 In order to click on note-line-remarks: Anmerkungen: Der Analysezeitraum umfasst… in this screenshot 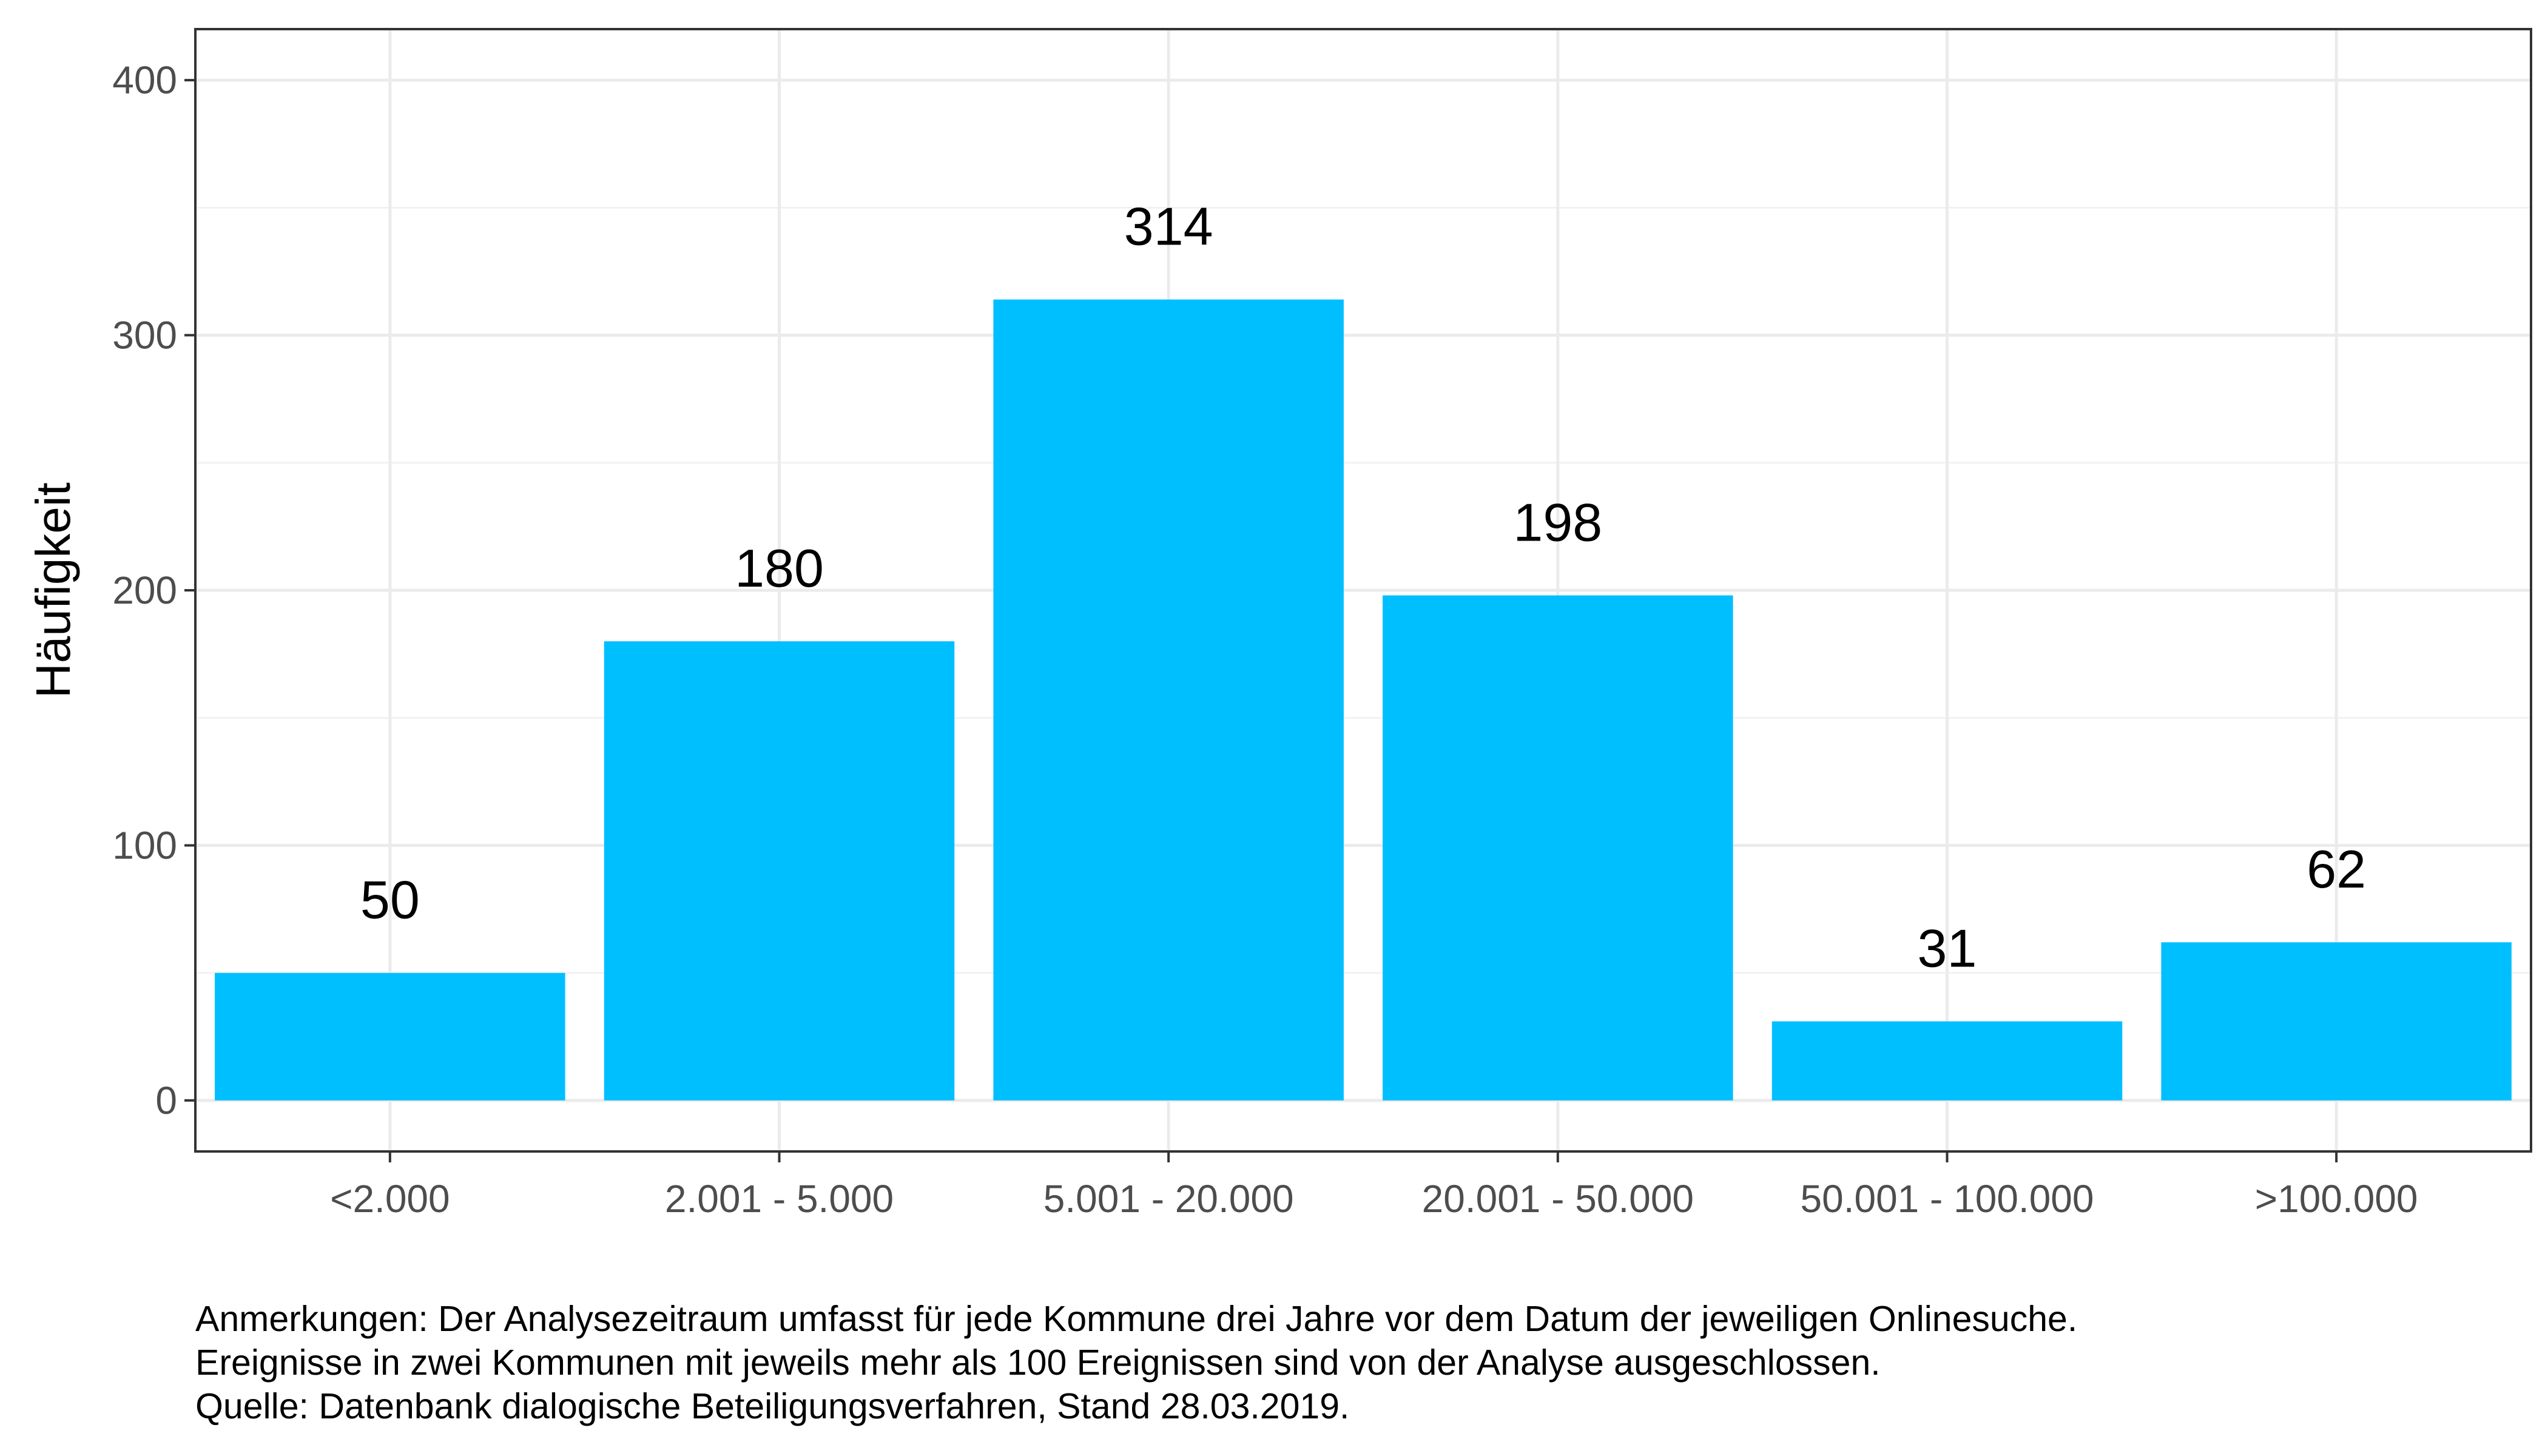, I will do `click(1136, 1319)`.